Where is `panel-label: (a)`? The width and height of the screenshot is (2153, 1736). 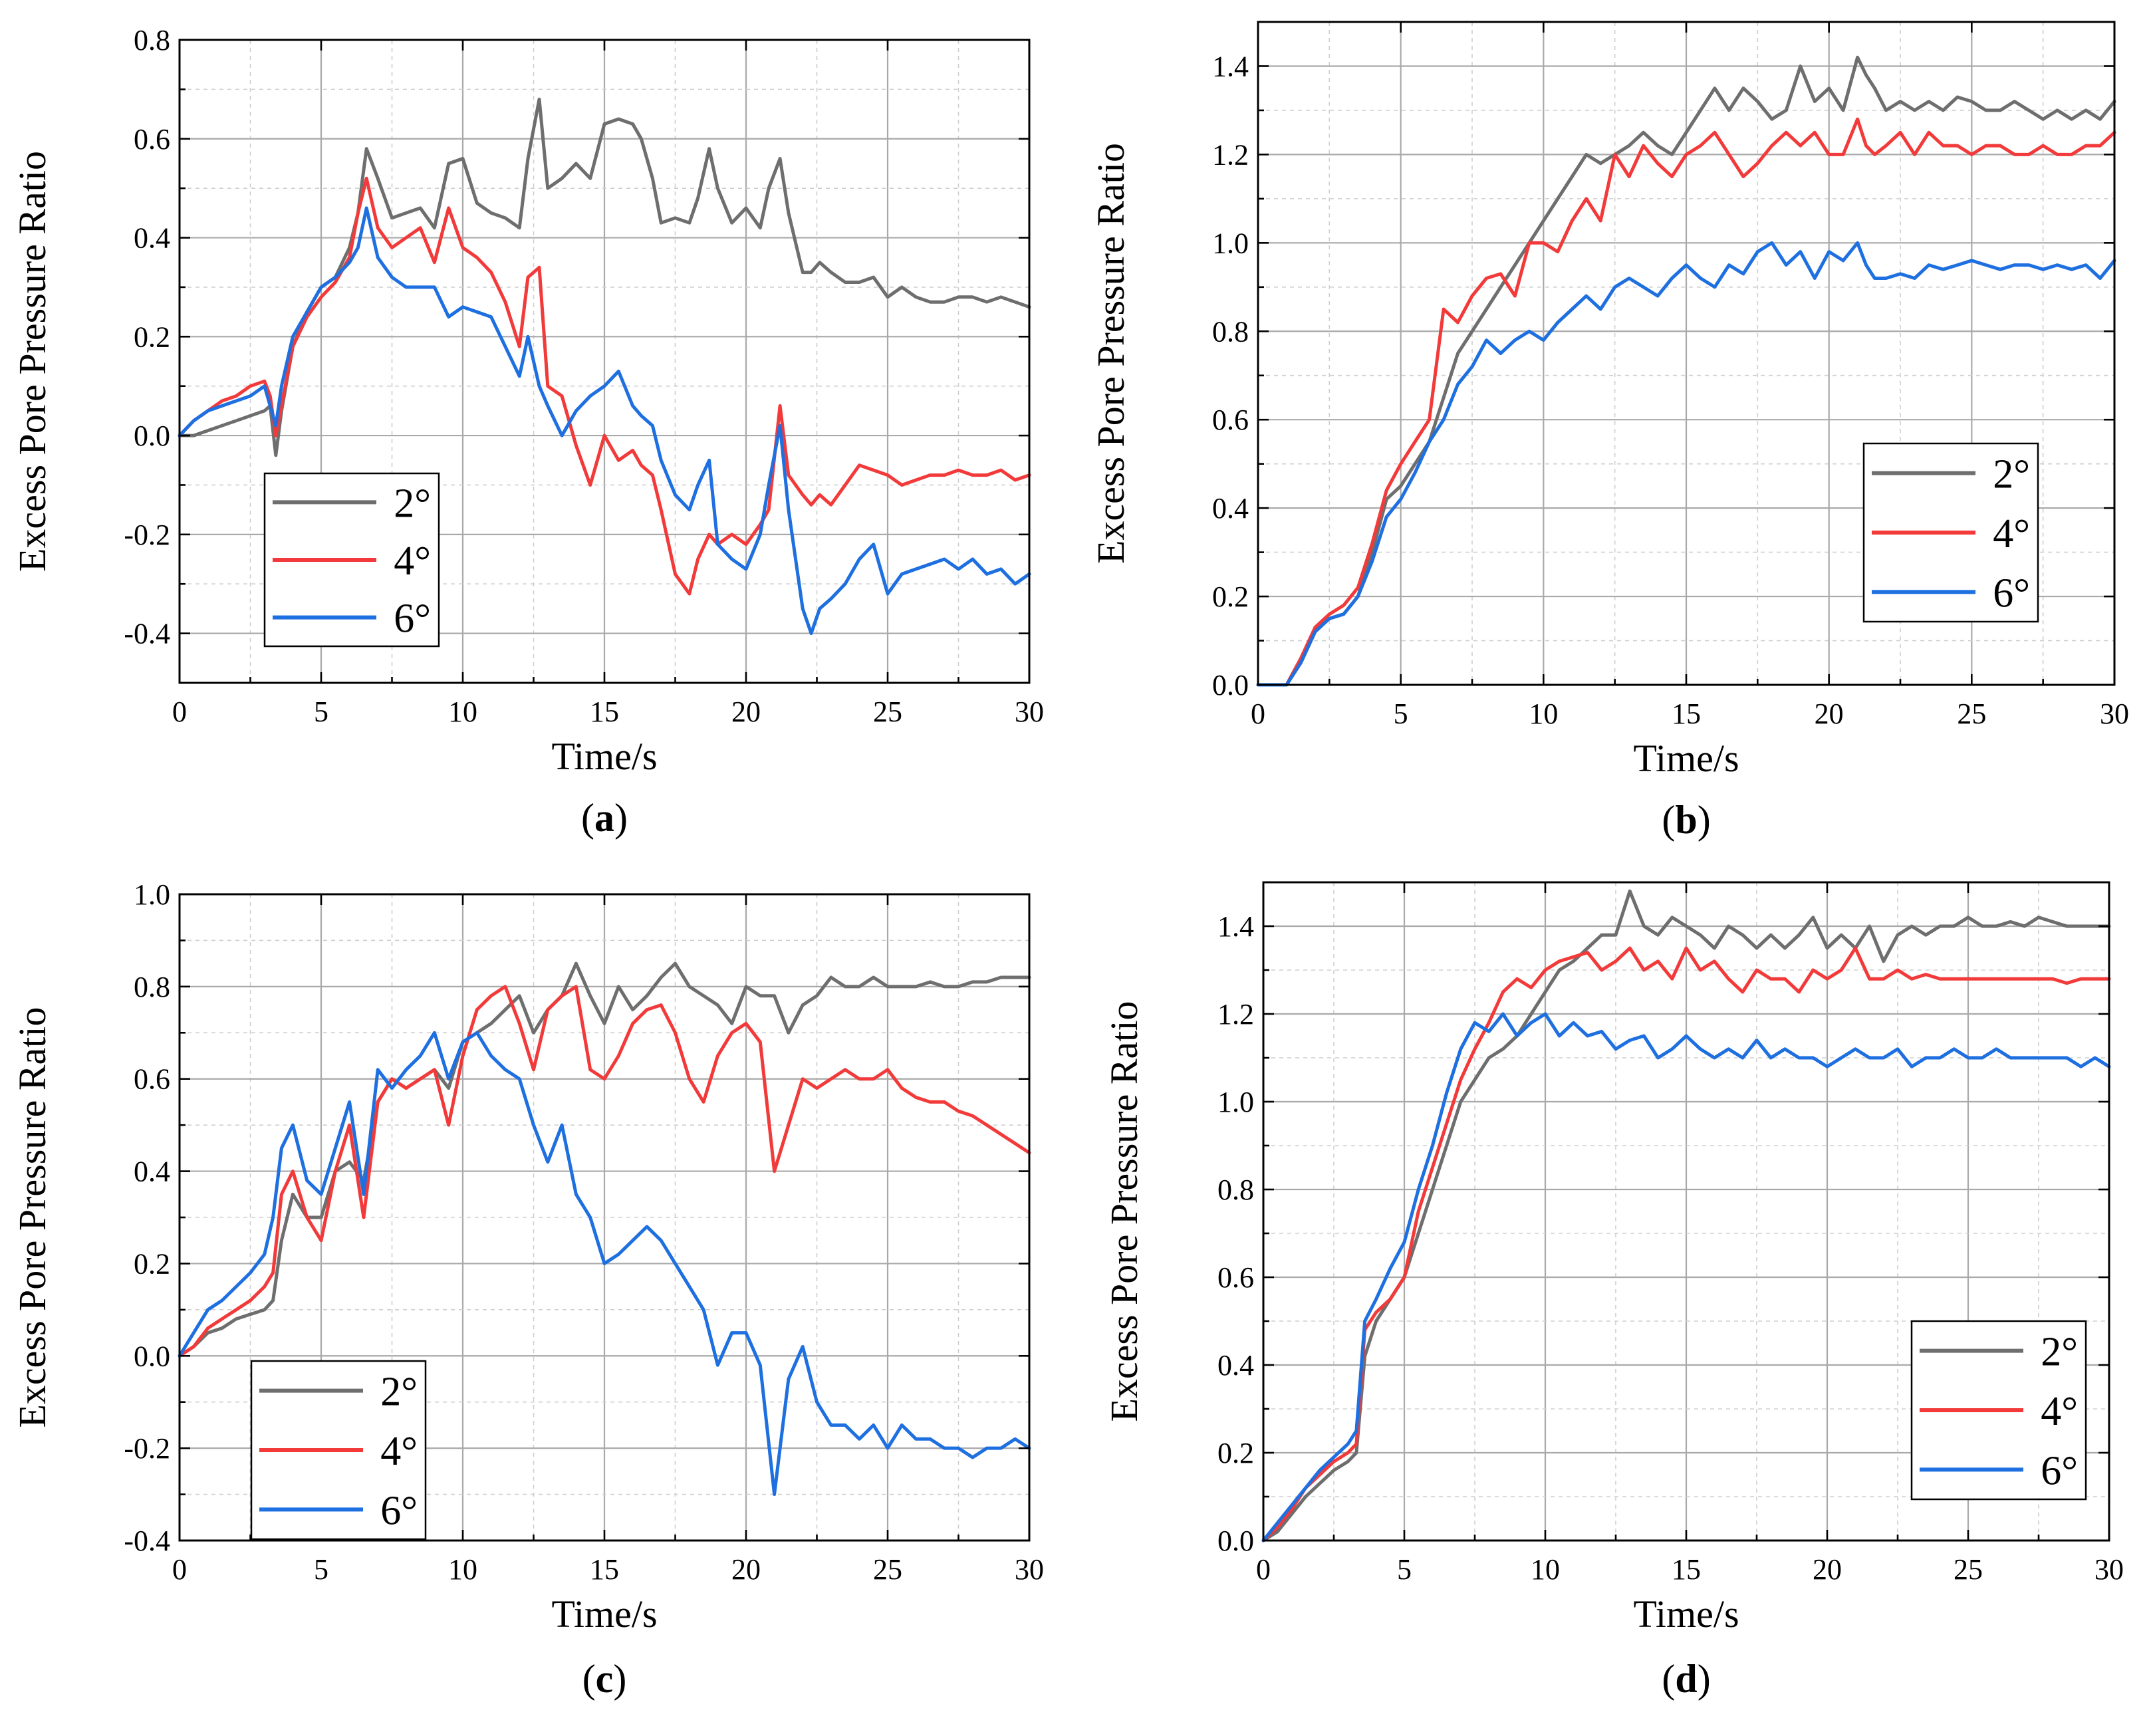 panel-label: (a) is located at coordinates (604, 818).